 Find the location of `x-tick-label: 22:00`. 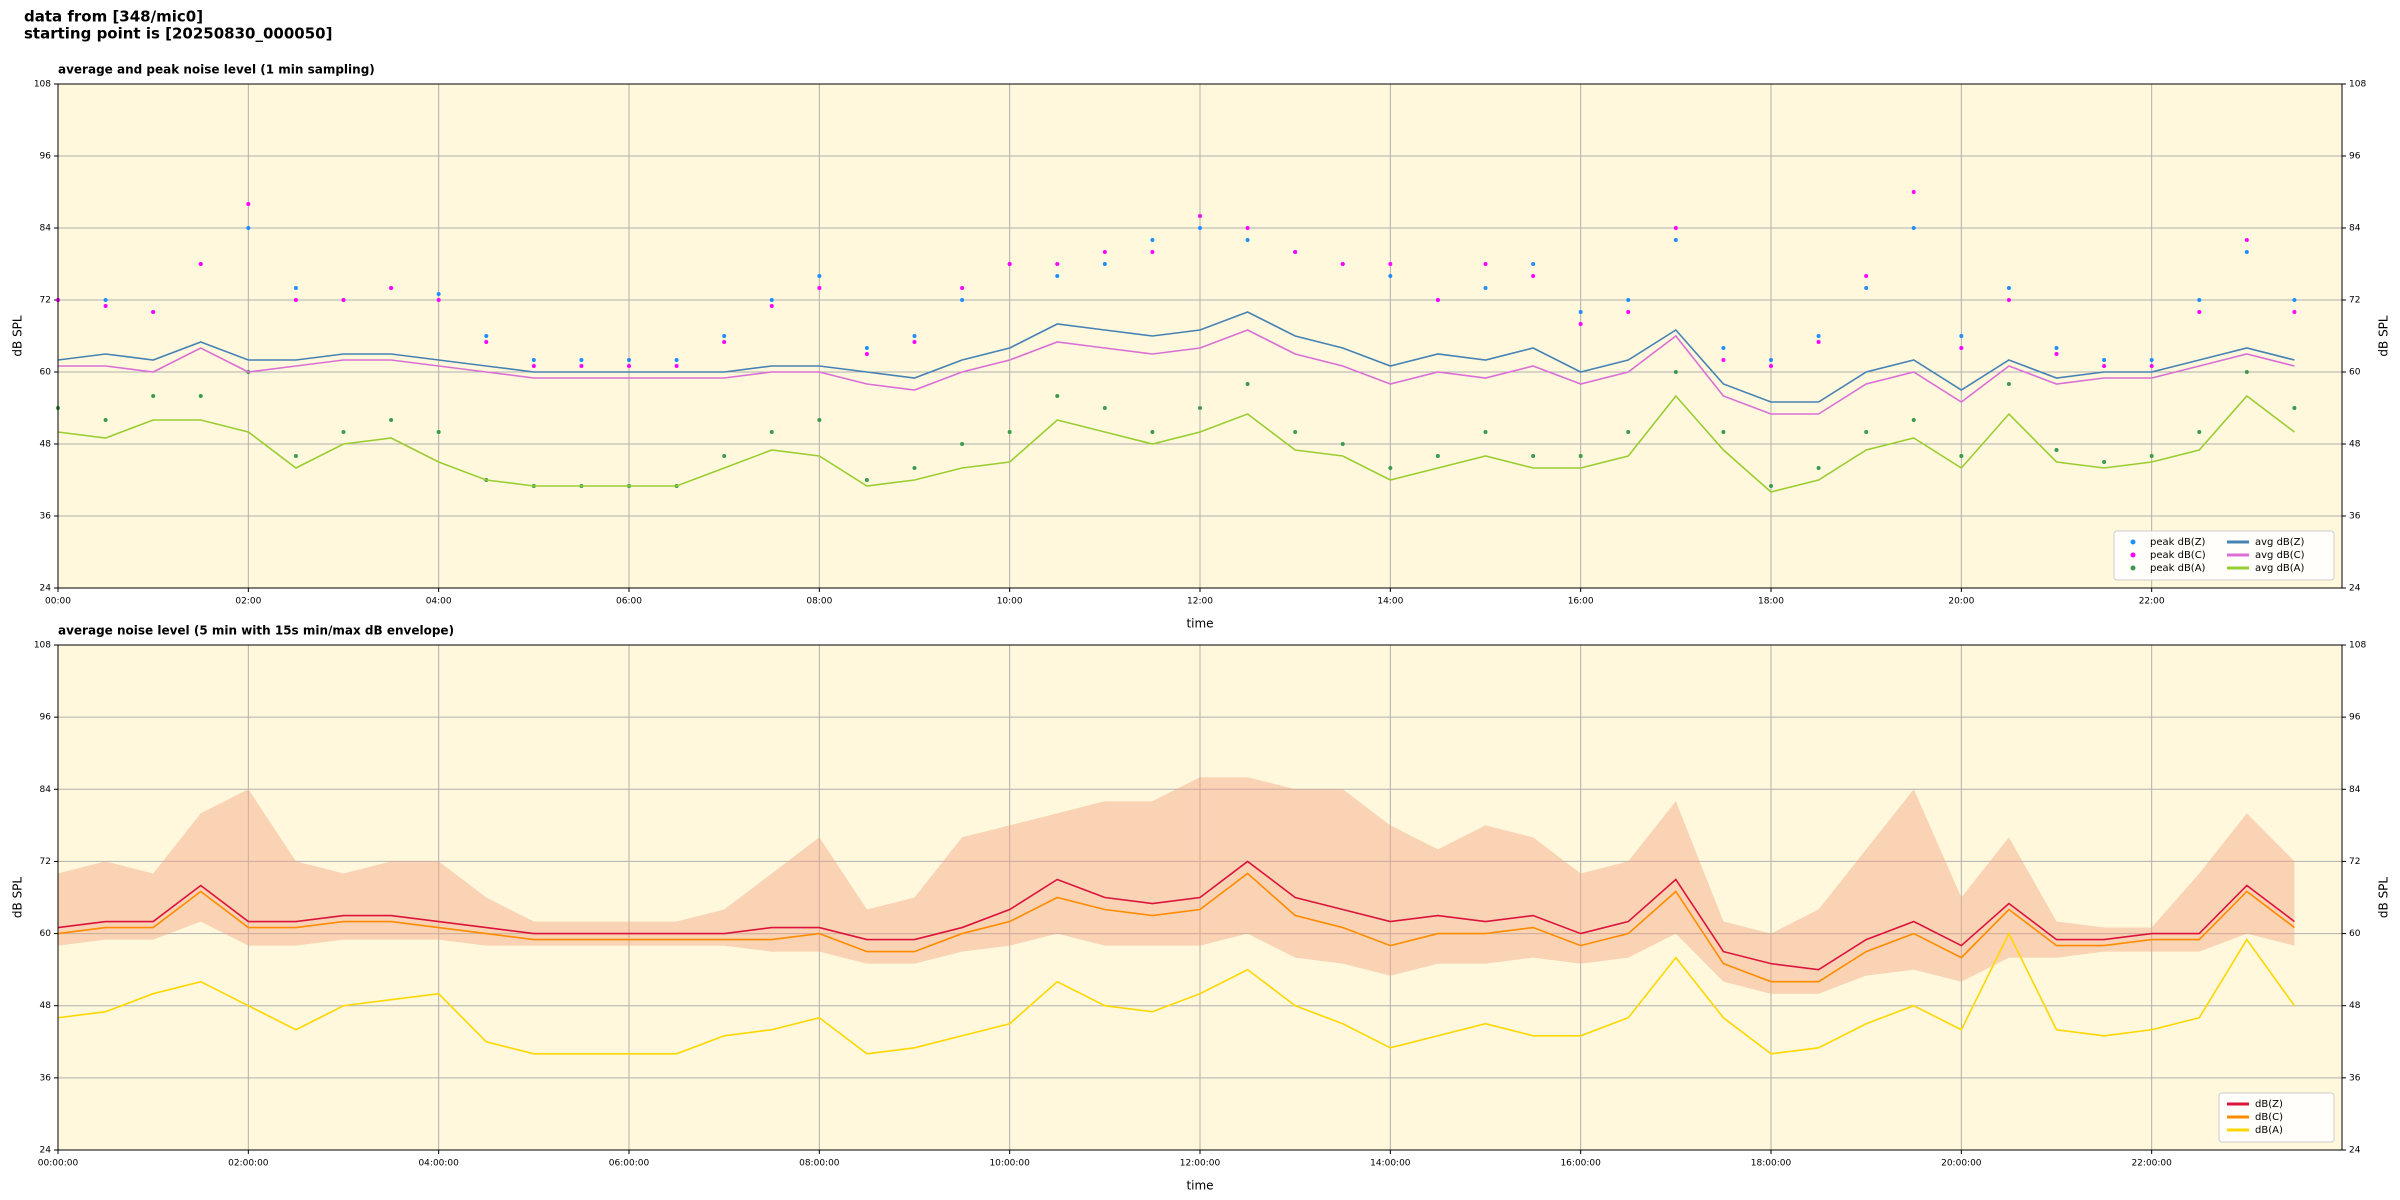

x-tick-label: 22:00 is located at coordinates (2152, 602).